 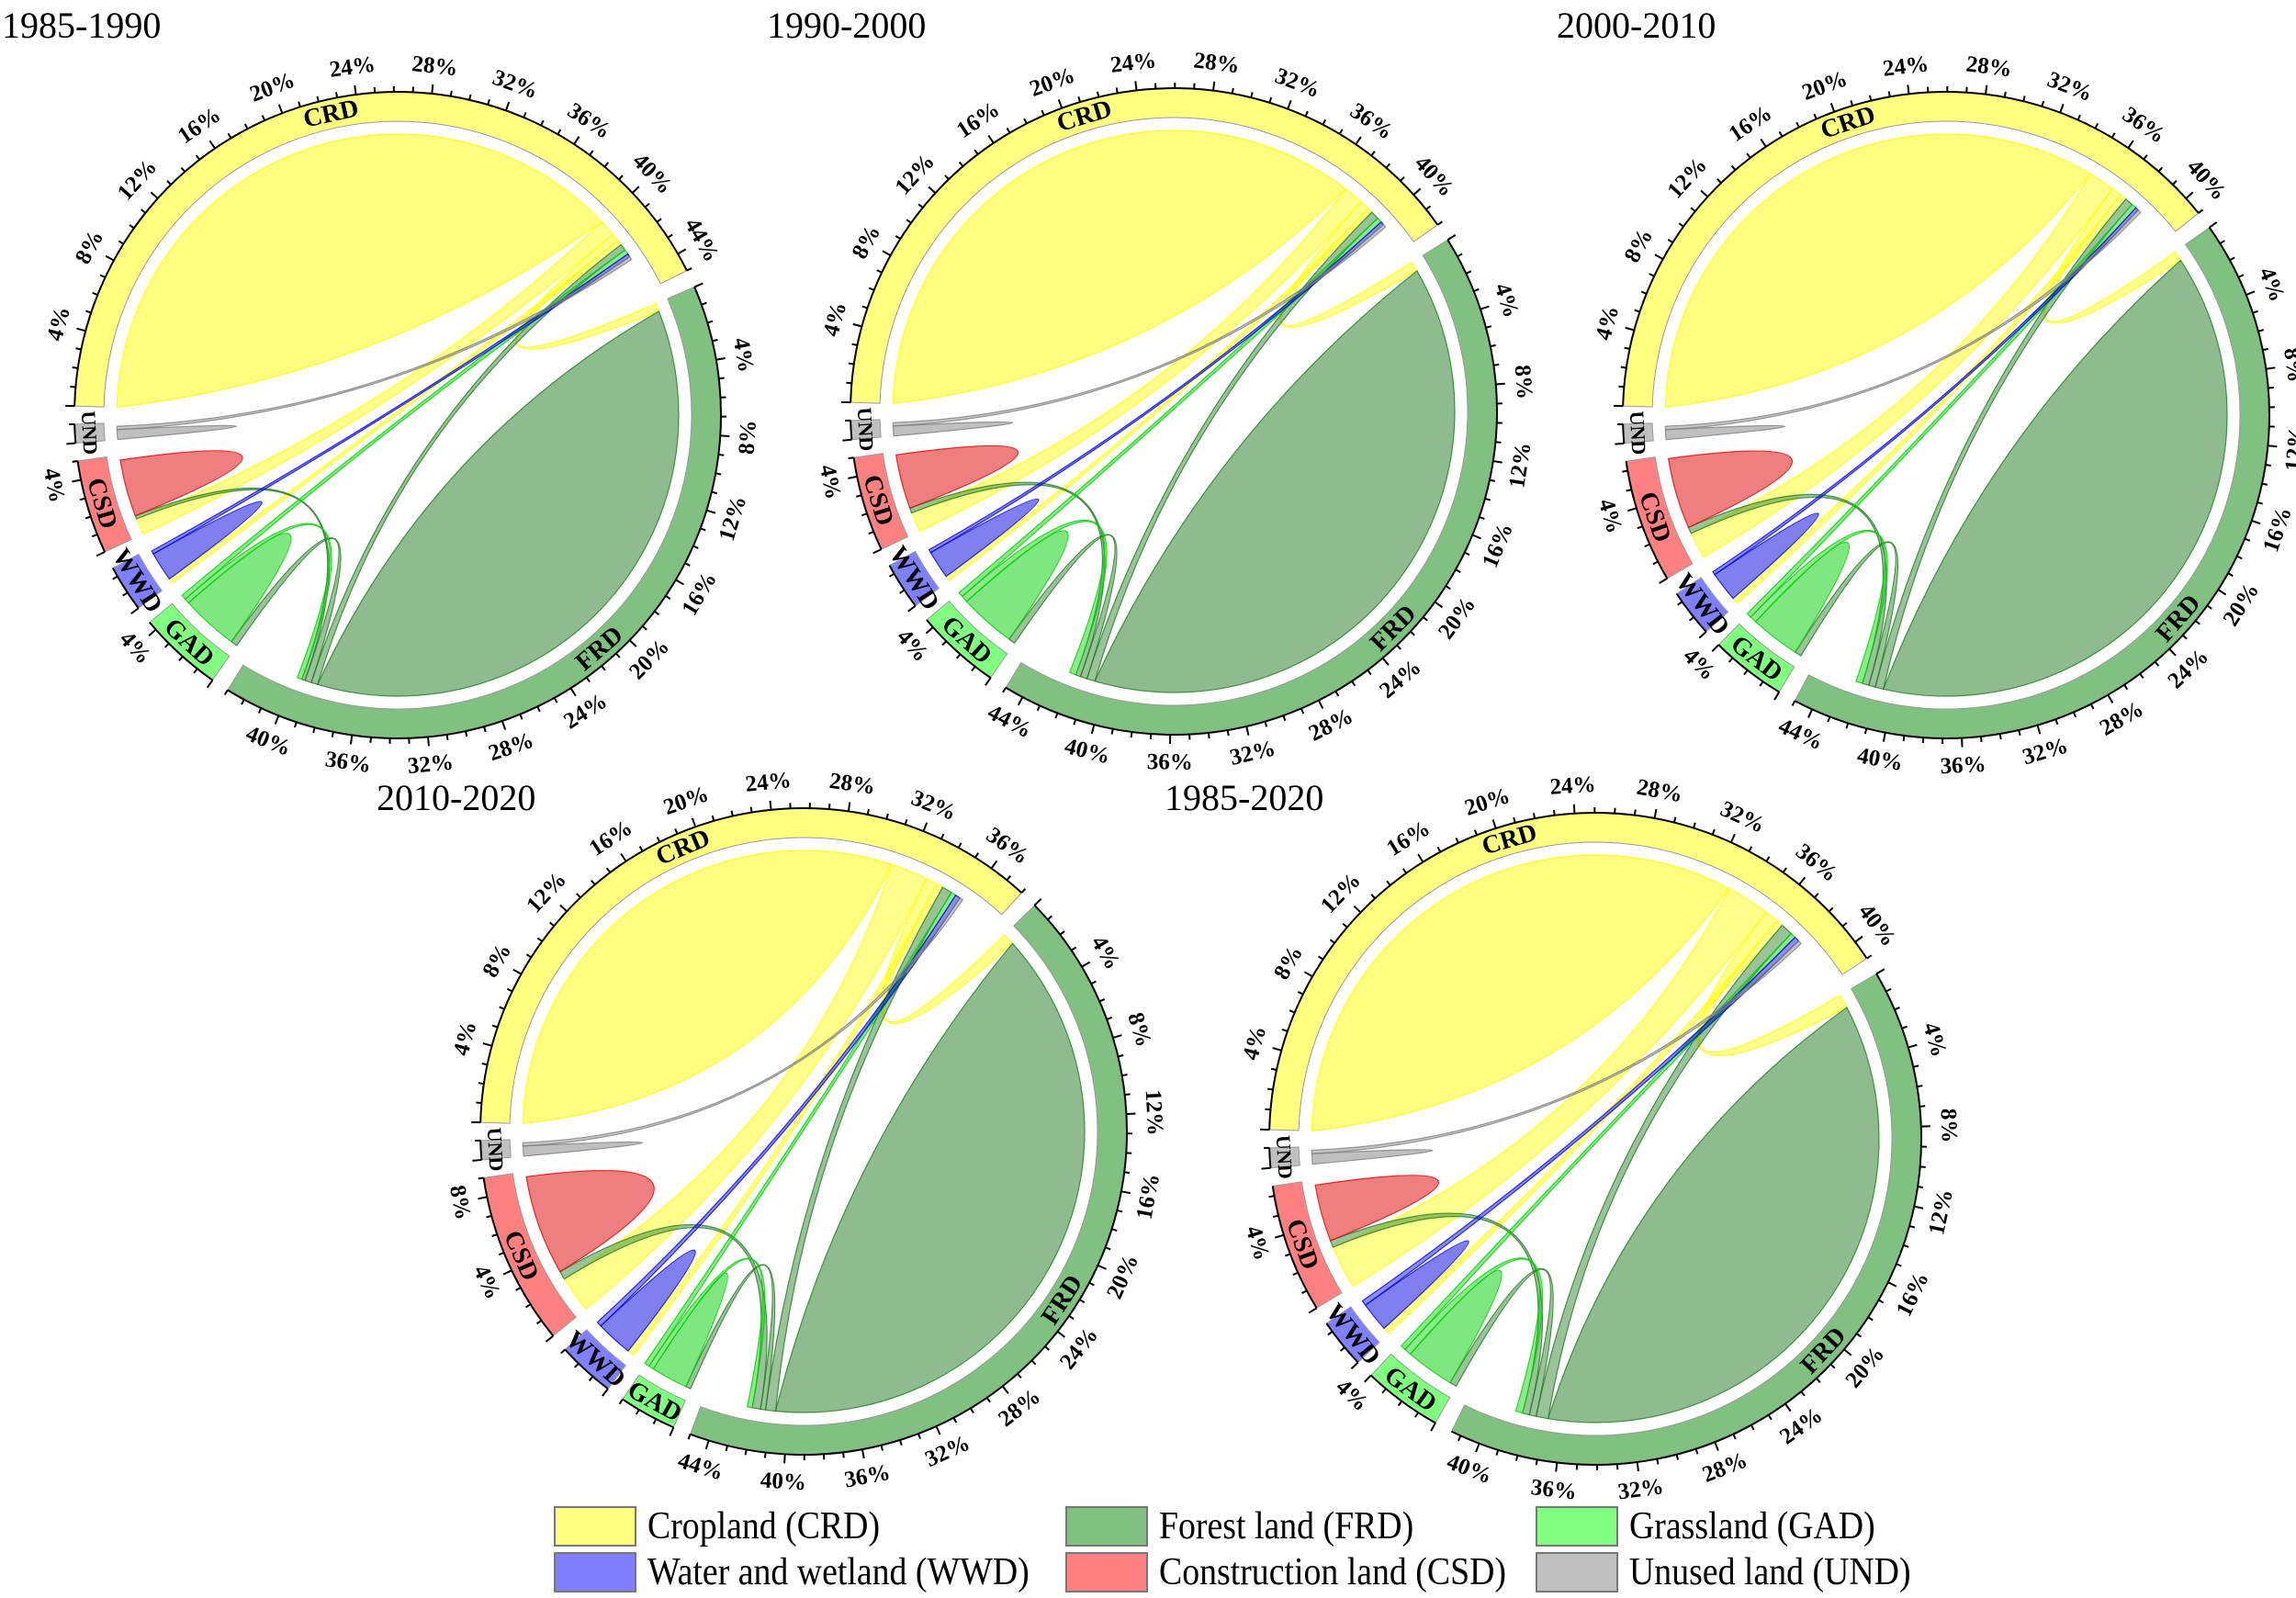 What do you see at coordinates (1577, 1572) in the screenshot?
I see `legend-swatch-und` at bounding box center [1577, 1572].